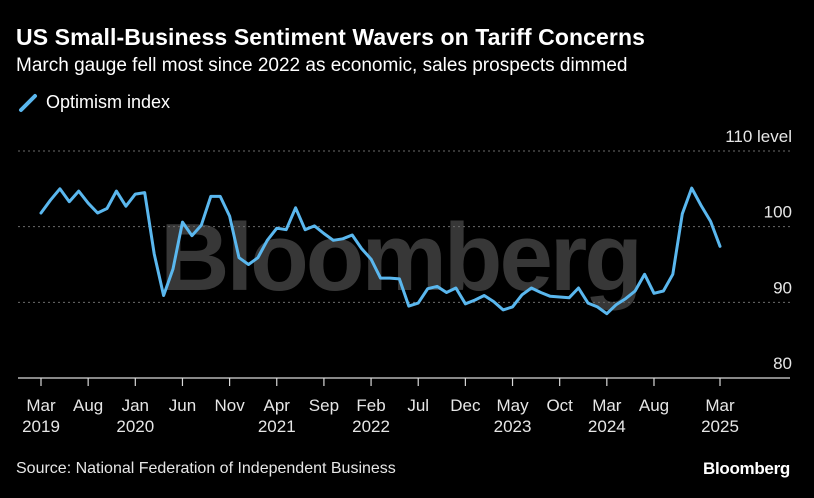 This screenshot has height=498, width=814. What do you see at coordinates (513, 426) in the screenshot?
I see `x-tick-year-label: 2023` at bounding box center [513, 426].